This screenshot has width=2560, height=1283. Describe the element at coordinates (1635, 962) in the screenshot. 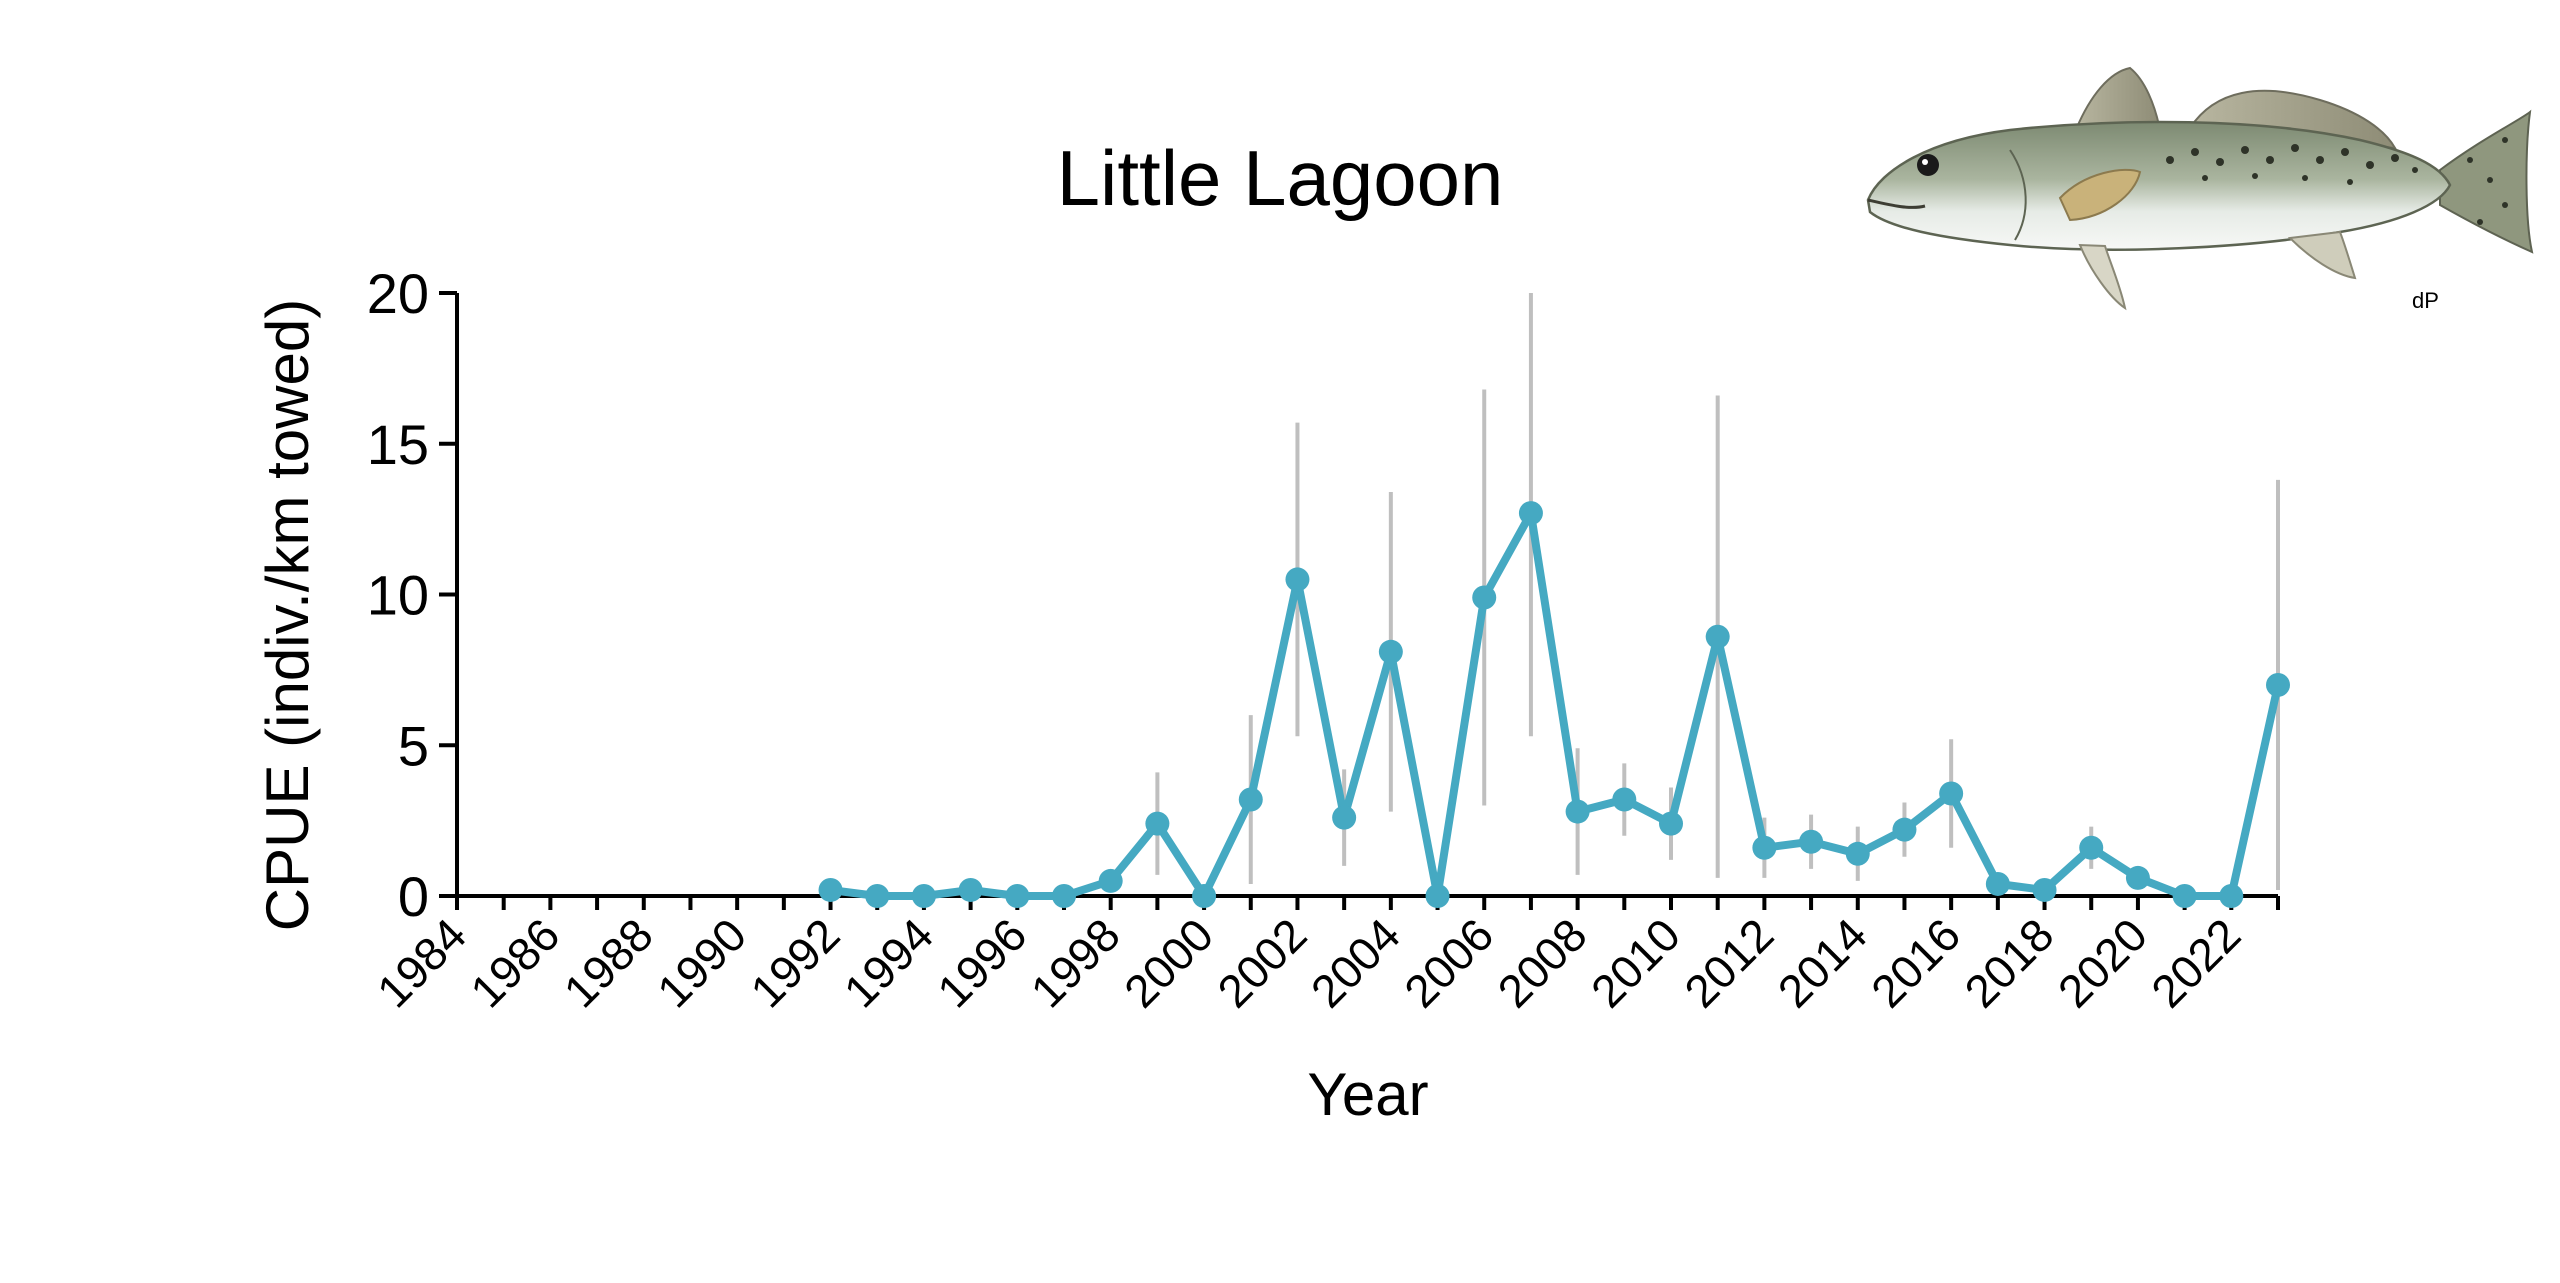

I see `x-tick-label: 2010` at that location.